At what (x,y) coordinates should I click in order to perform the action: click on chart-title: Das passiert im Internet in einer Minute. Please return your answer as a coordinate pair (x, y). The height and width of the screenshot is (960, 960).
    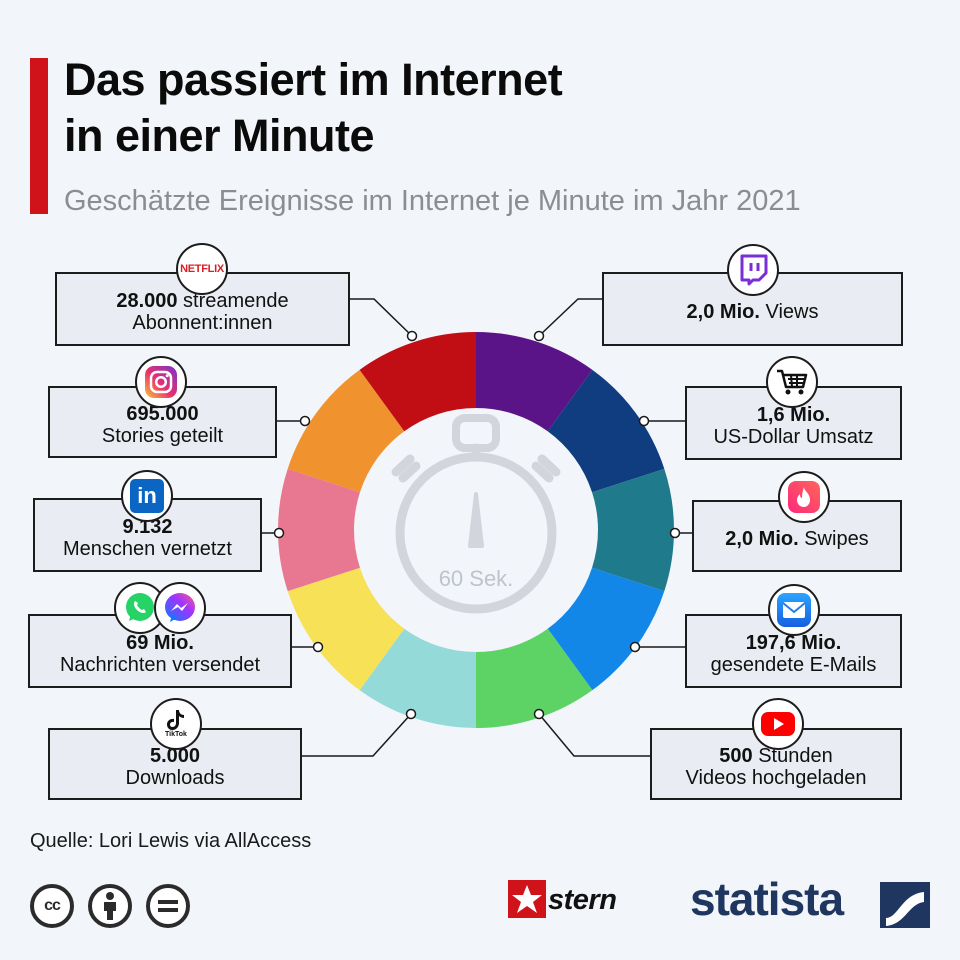
    Looking at the image, I should click on (313, 108).